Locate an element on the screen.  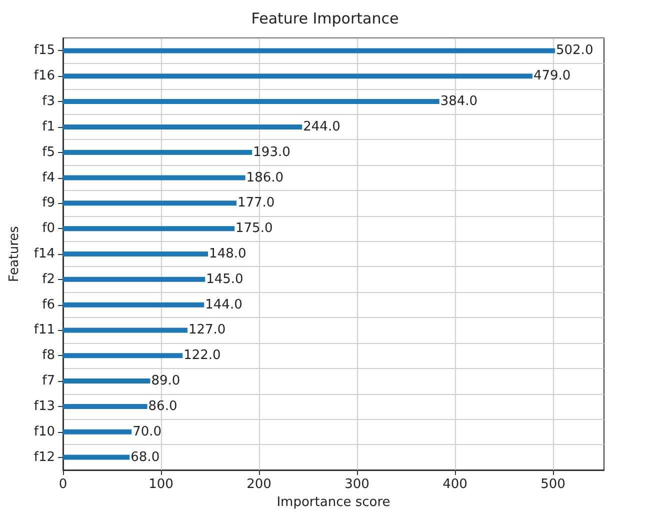
y-tick-label: f5 is located at coordinates (48, 152).